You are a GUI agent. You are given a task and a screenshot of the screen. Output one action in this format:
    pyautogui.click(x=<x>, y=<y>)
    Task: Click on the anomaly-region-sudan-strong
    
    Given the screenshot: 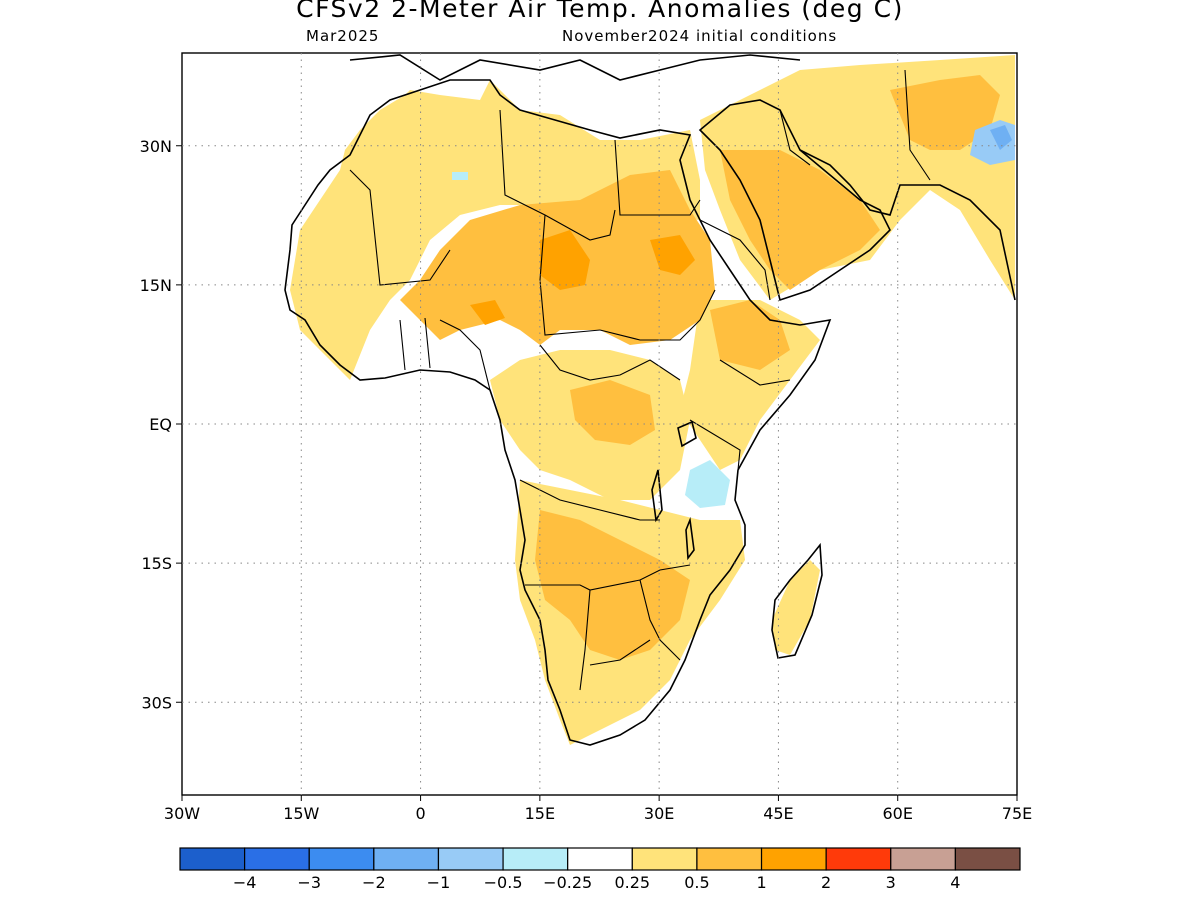 What is the action you would take?
    pyautogui.click(x=672, y=255)
    